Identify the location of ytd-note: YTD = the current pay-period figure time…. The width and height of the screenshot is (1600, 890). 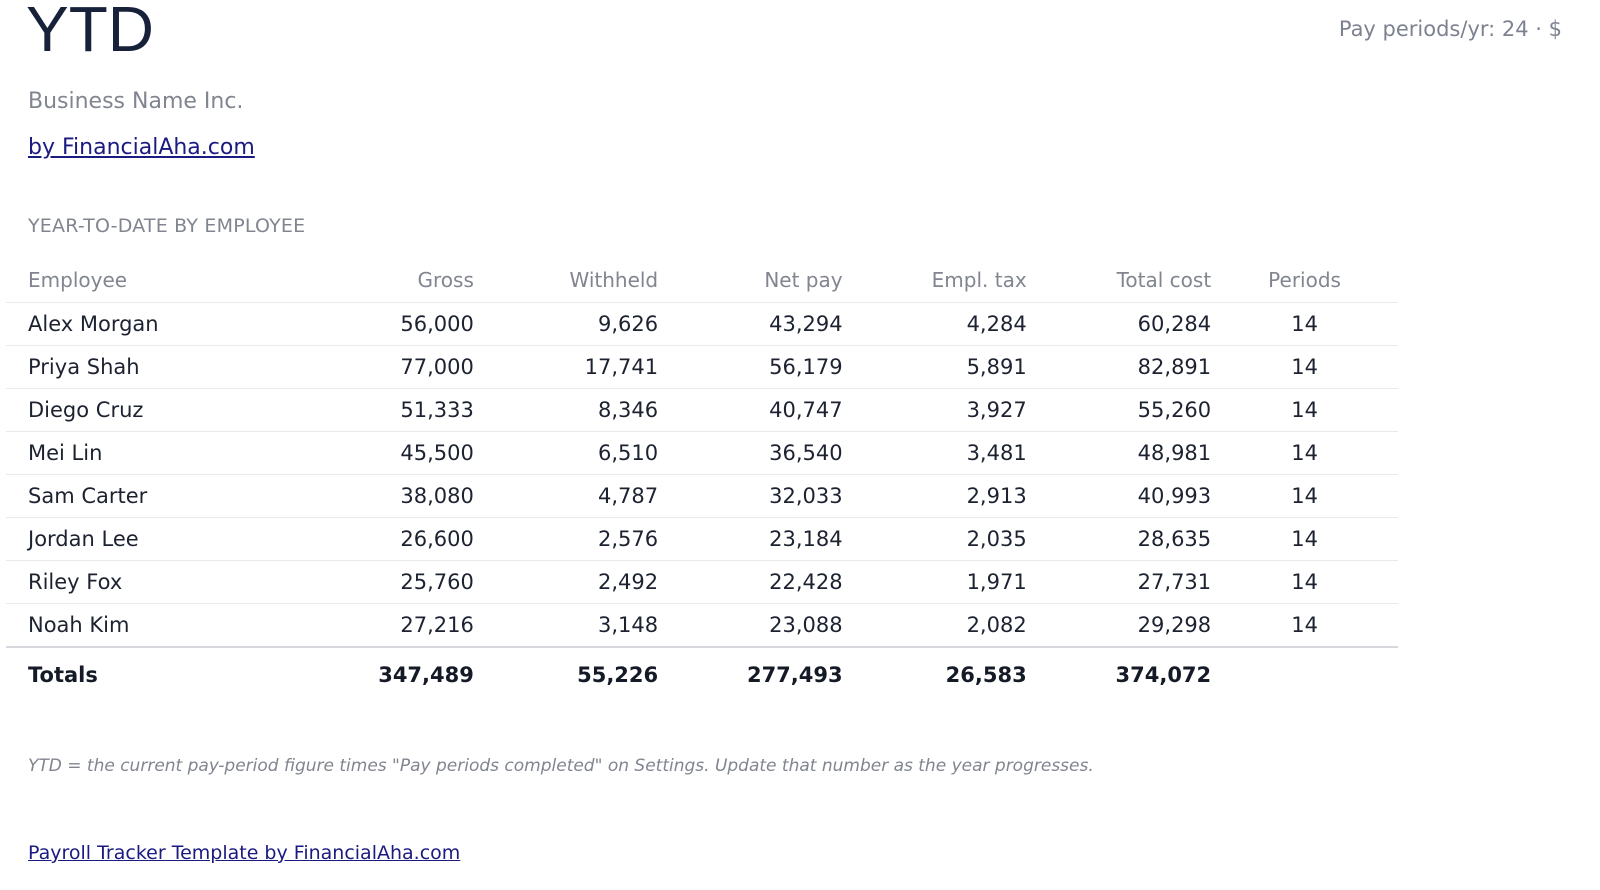
(561, 766).